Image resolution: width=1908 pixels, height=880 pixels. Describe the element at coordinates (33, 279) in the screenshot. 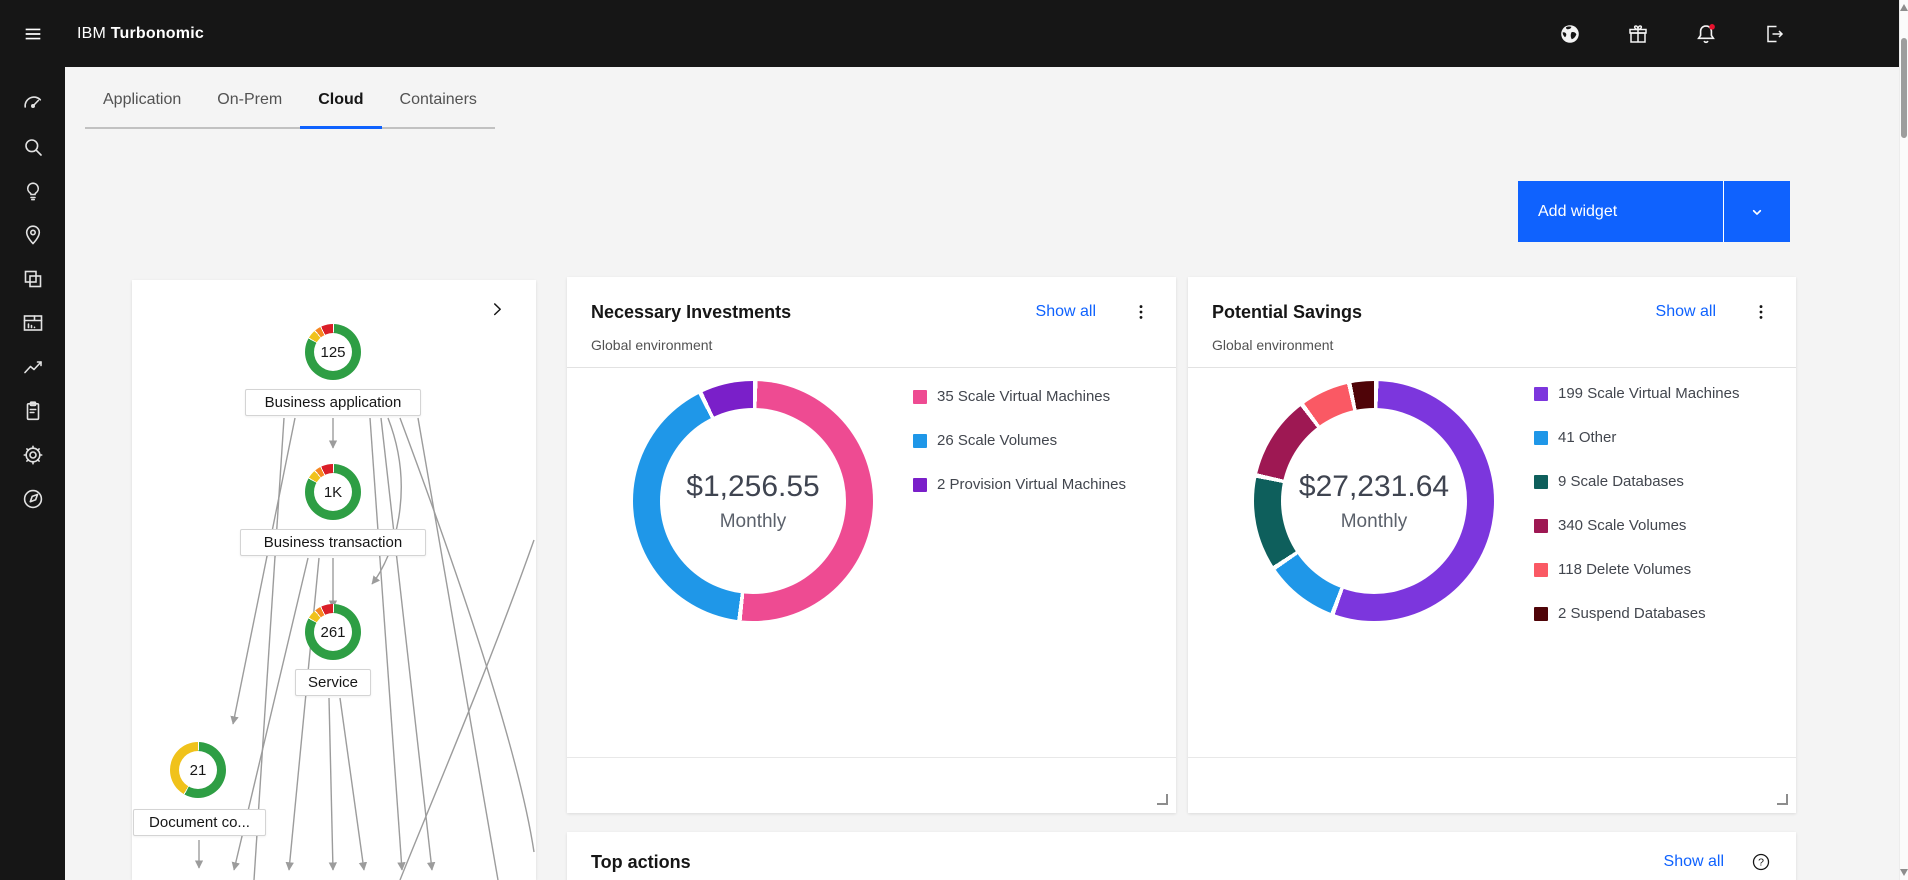

I see `layers-icon` at that location.